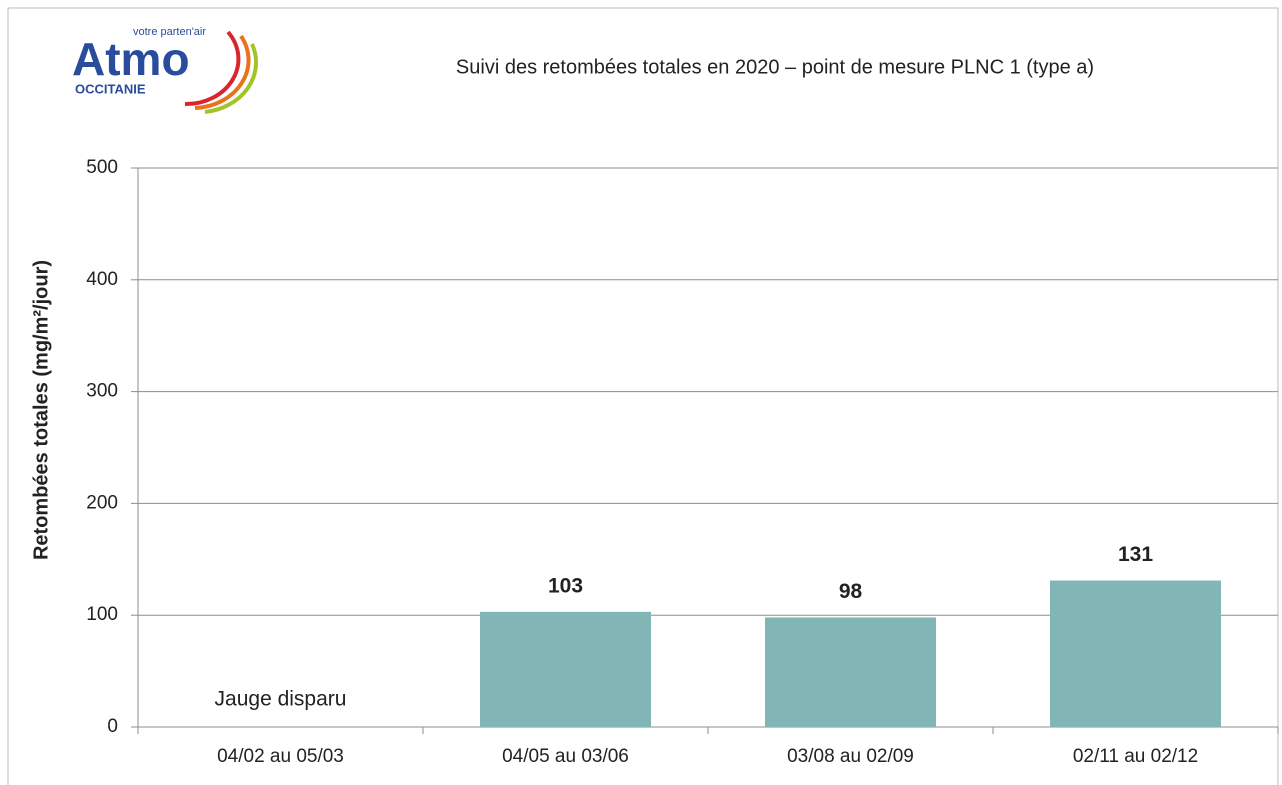  Describe the element at coordinates (850, 756) in the screenshot. I see `x-tick-label: 03/08 au 02/09` at that location.